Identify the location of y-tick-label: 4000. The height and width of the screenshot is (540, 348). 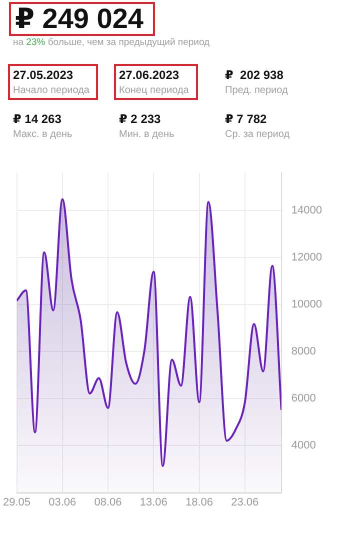
(303, 446).